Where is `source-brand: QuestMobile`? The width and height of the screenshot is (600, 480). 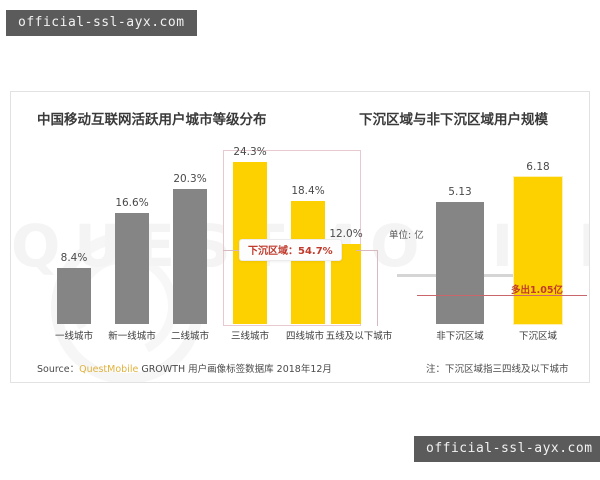 source-brand: QuestMobile is located at coordinates (109, 369).